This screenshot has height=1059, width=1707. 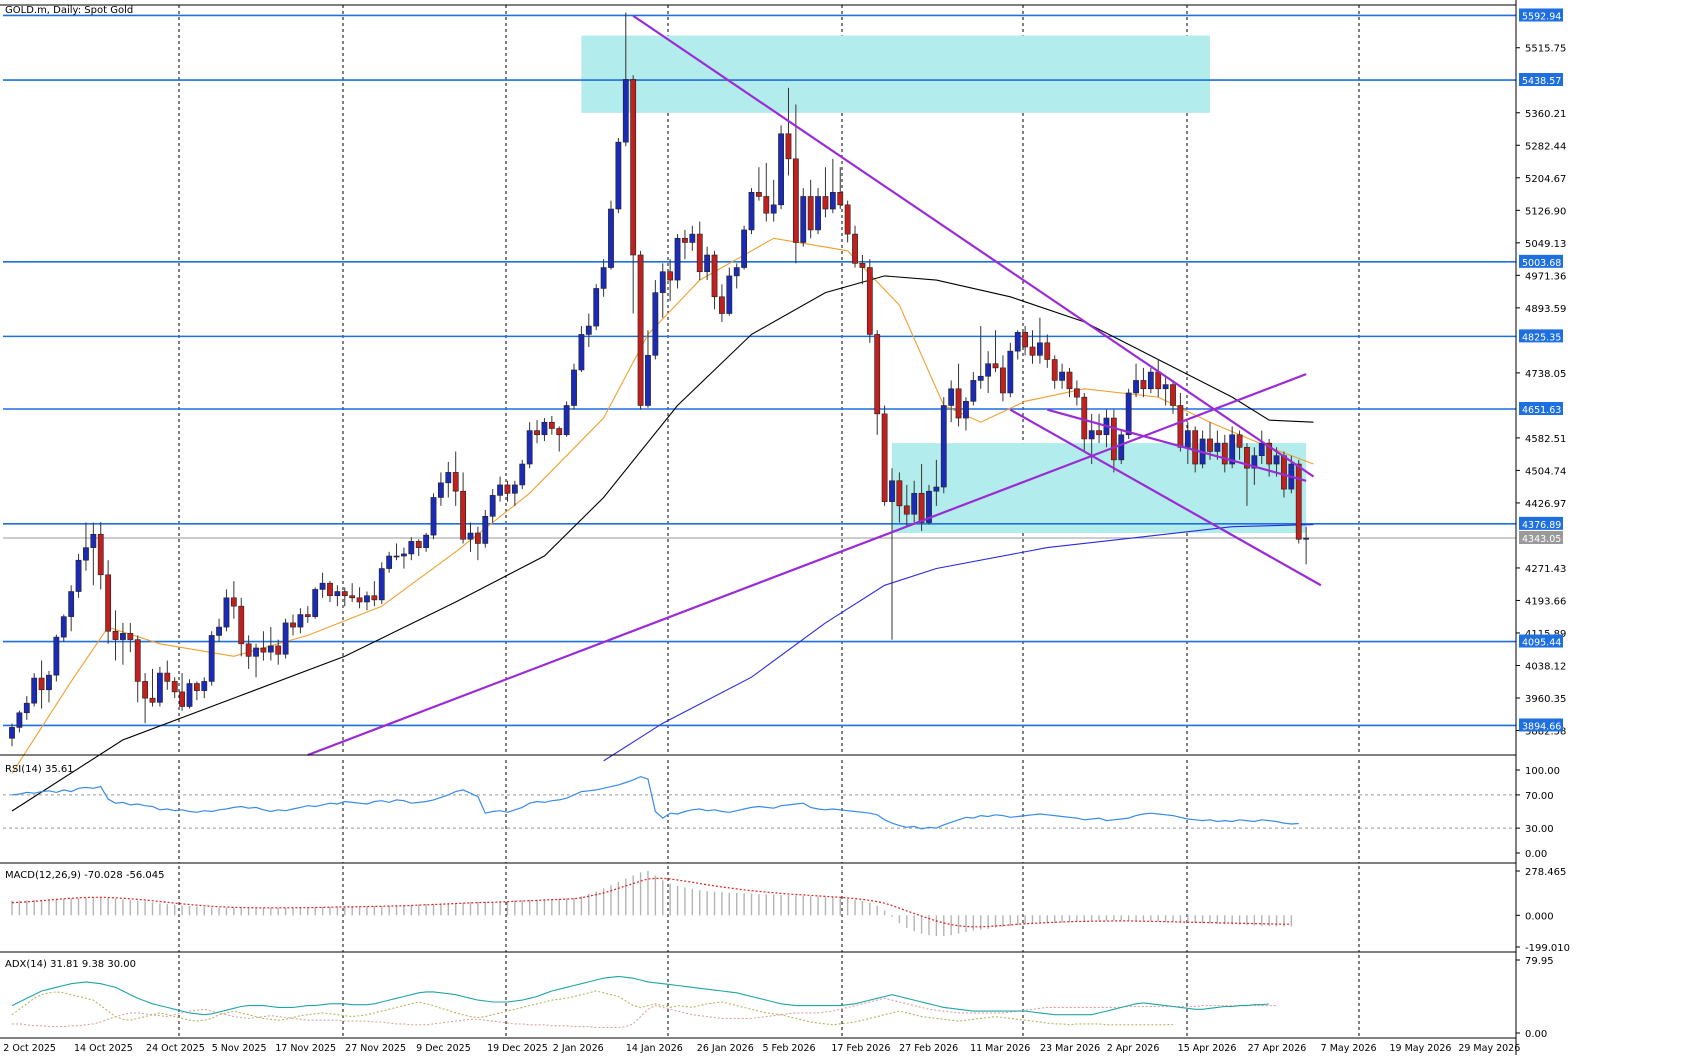 What do you see at coordinates (1070, 1048) in the screenshot?
I see `date-tick-label: 23 Mar 2026` at bounding box center [1070, 1048].